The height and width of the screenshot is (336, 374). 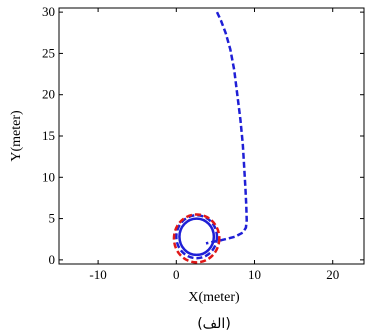 I want to click on y-axis-label: Y(meter), so click(x=16, y=136).